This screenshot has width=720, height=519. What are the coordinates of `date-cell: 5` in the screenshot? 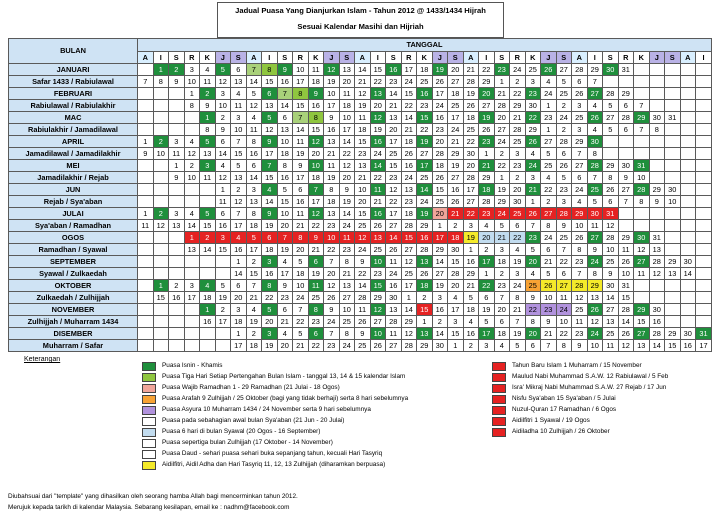 It's located at (269, 309).